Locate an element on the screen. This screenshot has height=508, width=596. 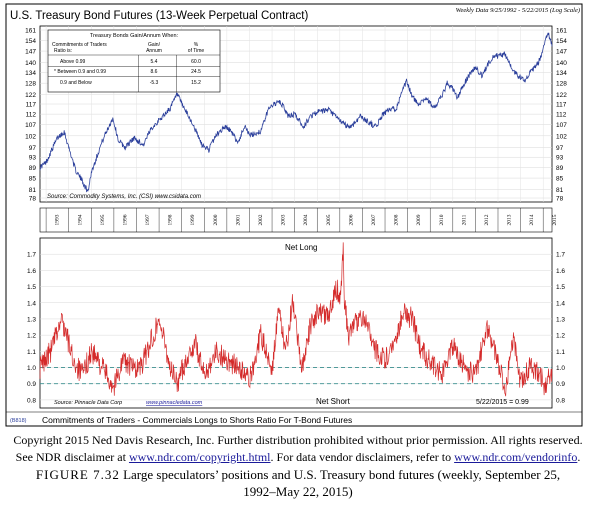
year-tick-label: 2008 is located at coordinates (397, 219).